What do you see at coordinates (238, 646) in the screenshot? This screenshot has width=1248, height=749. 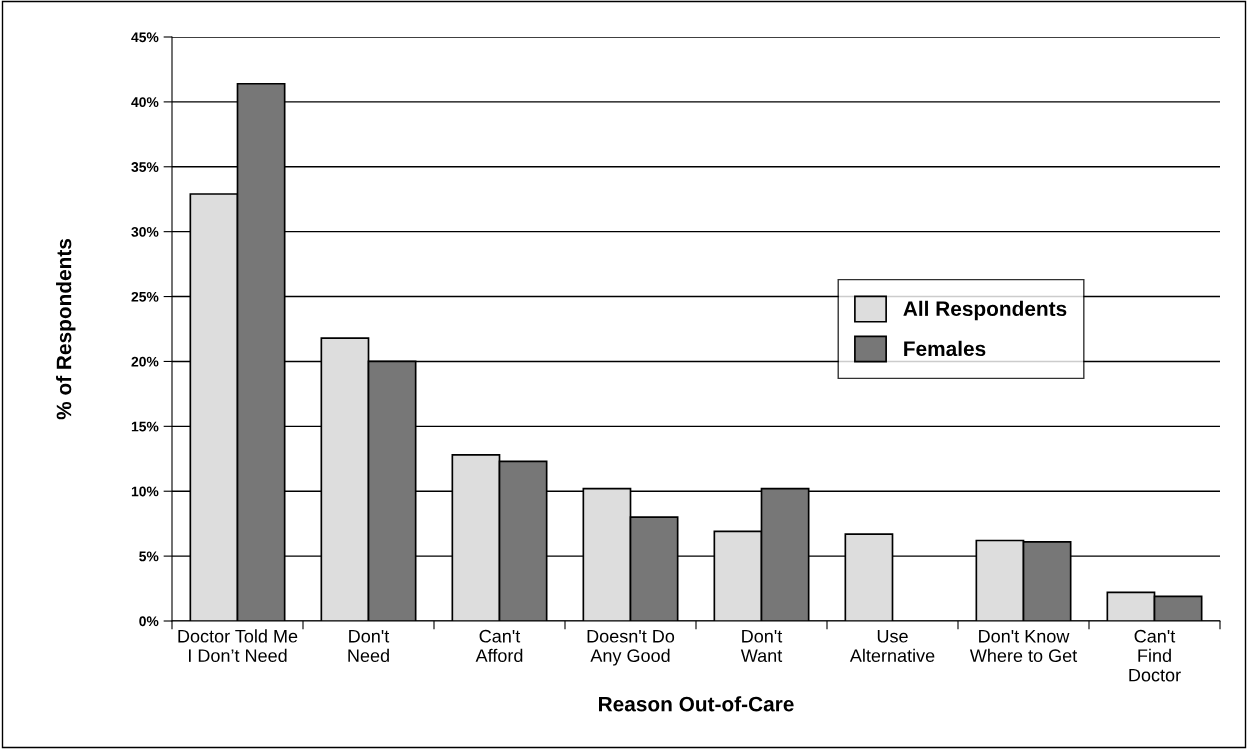 I see `x-tick-label: Doctor Told Me I Don’t Need` at bounding box center [238, 646].